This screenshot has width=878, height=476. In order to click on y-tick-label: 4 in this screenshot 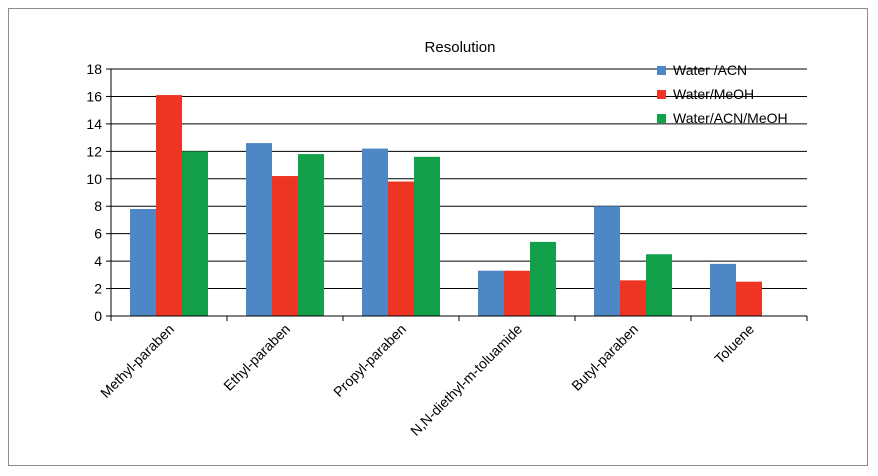, I will do `click(98, 261)`.